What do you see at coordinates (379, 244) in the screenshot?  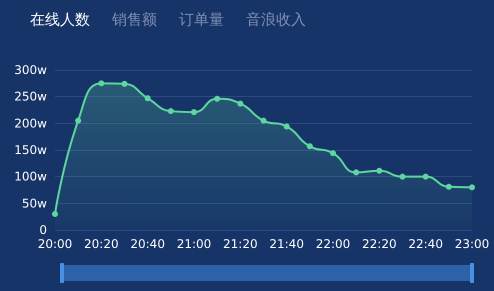 I see `x-tick-label: 22:20` at bounding box center [379, 244].